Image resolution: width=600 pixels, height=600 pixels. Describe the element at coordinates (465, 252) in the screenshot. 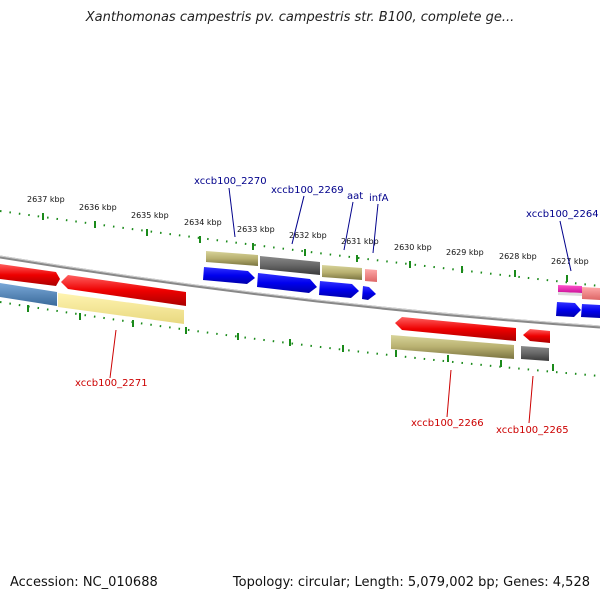

I see `scale-label-2629: 2629 kbp` at that location.